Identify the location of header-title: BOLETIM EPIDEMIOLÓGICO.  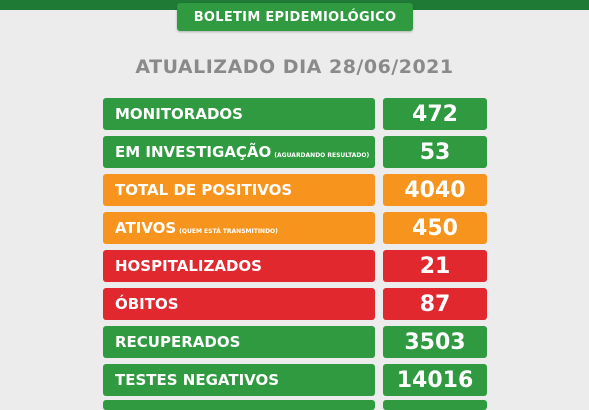
(295, 17).